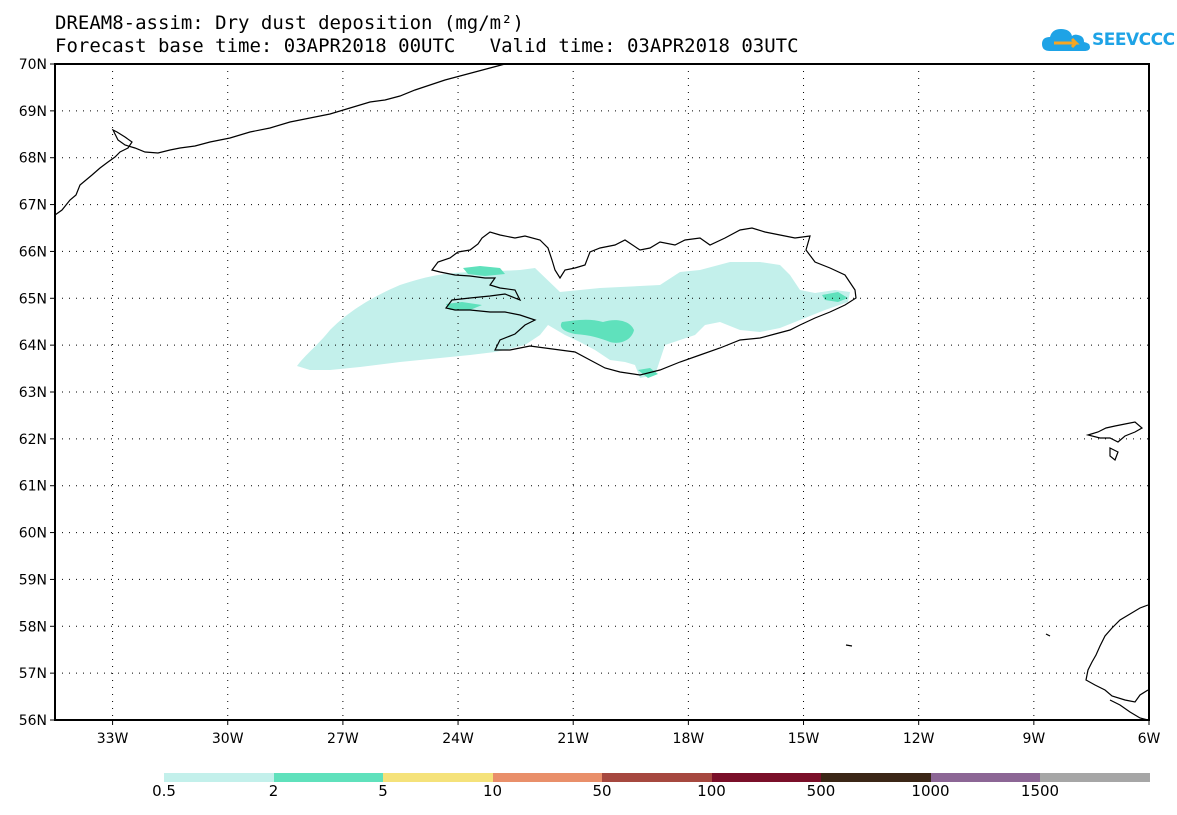  I want to click on deposition-area-0.5-2, so click(573, 320).